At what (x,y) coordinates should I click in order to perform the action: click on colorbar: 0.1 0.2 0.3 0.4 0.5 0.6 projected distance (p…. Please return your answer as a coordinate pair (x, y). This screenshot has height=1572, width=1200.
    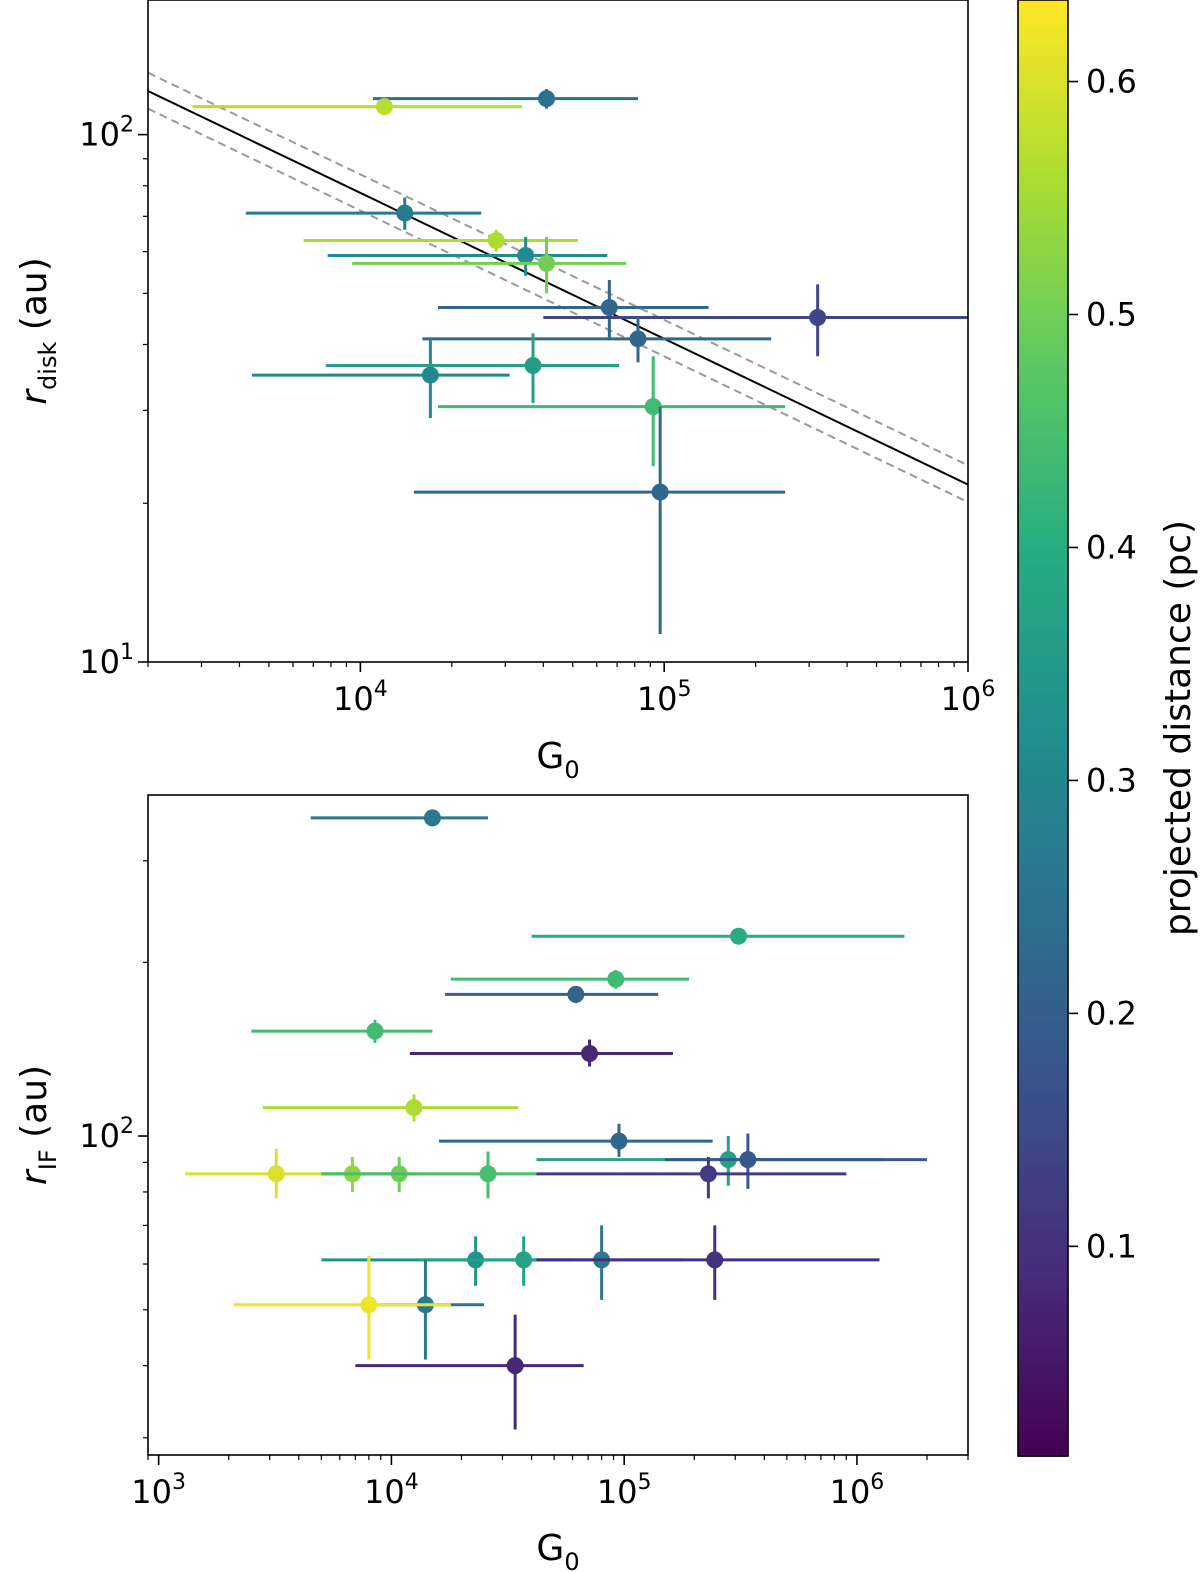
    Looking at the image, I should click on (1108, 728).